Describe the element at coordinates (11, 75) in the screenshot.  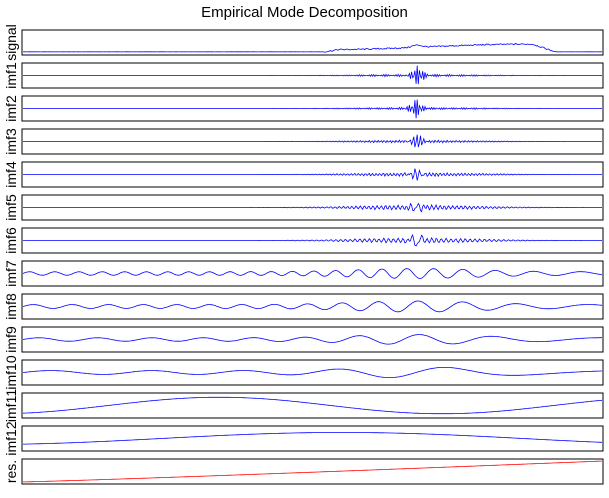
I see `panel-label: imf1` at that location.